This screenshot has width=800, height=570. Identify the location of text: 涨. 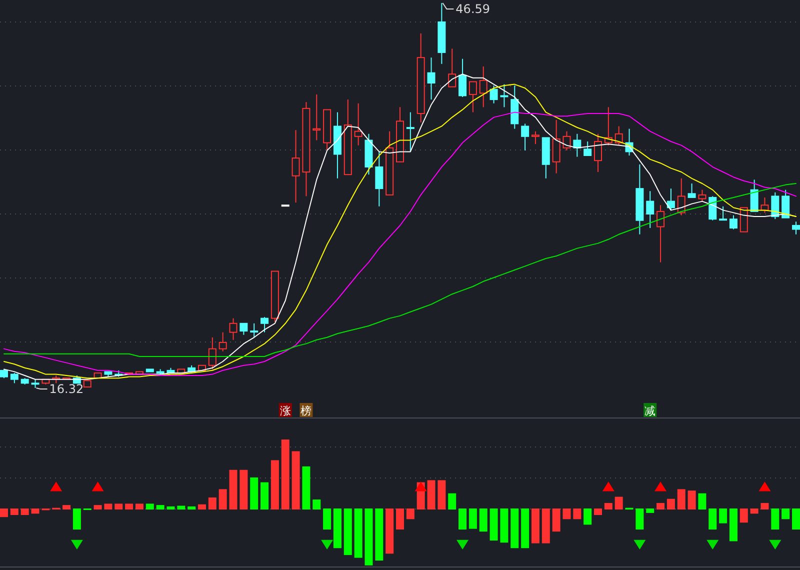
(285, 411).